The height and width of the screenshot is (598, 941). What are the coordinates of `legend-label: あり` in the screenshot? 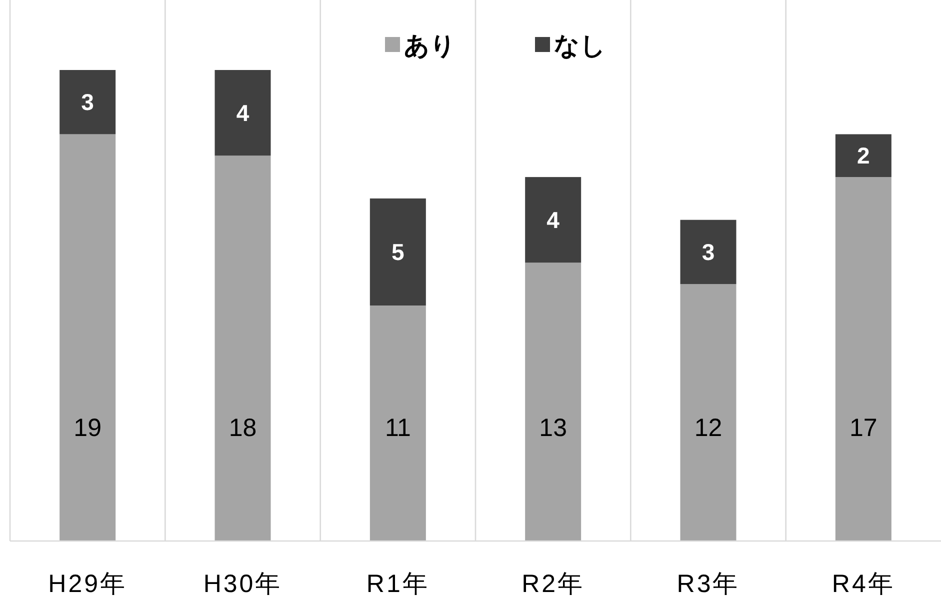 It's located at (430, 46).